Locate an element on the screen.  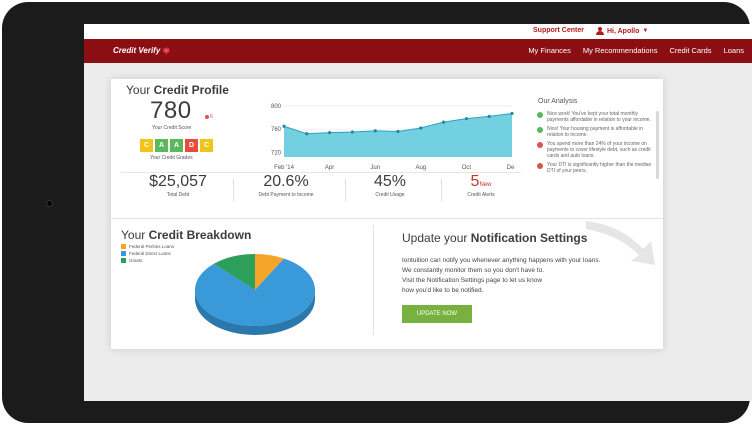
score-change: 6 is located at coordinates (209, 117).